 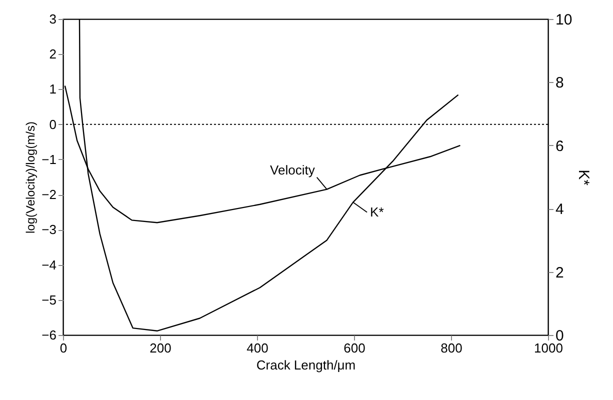 What do you see at coordinates (377, 212) in the screenshot?
I see `legend-label: K*` at bounding box center [377, 212].